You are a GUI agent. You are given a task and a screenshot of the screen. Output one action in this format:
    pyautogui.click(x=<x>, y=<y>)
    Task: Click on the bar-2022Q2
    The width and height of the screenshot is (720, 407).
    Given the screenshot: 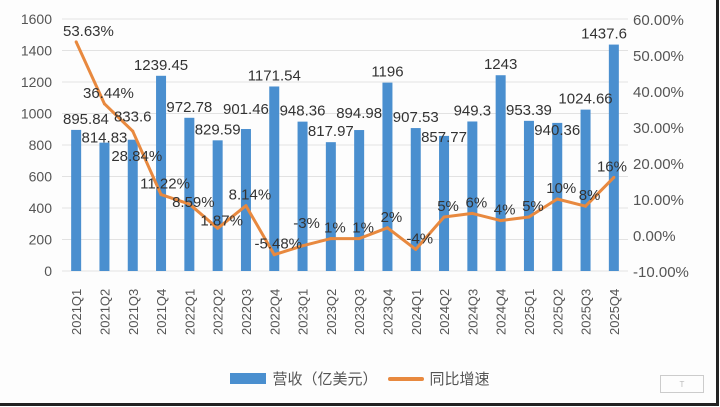 What is the action you would take?
    pyautogui.click(x=217, y=205)
    